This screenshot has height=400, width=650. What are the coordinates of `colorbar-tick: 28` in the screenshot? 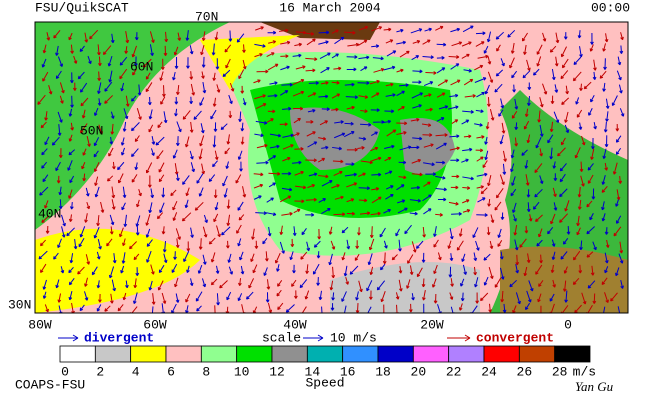 It's located at (560, 371).